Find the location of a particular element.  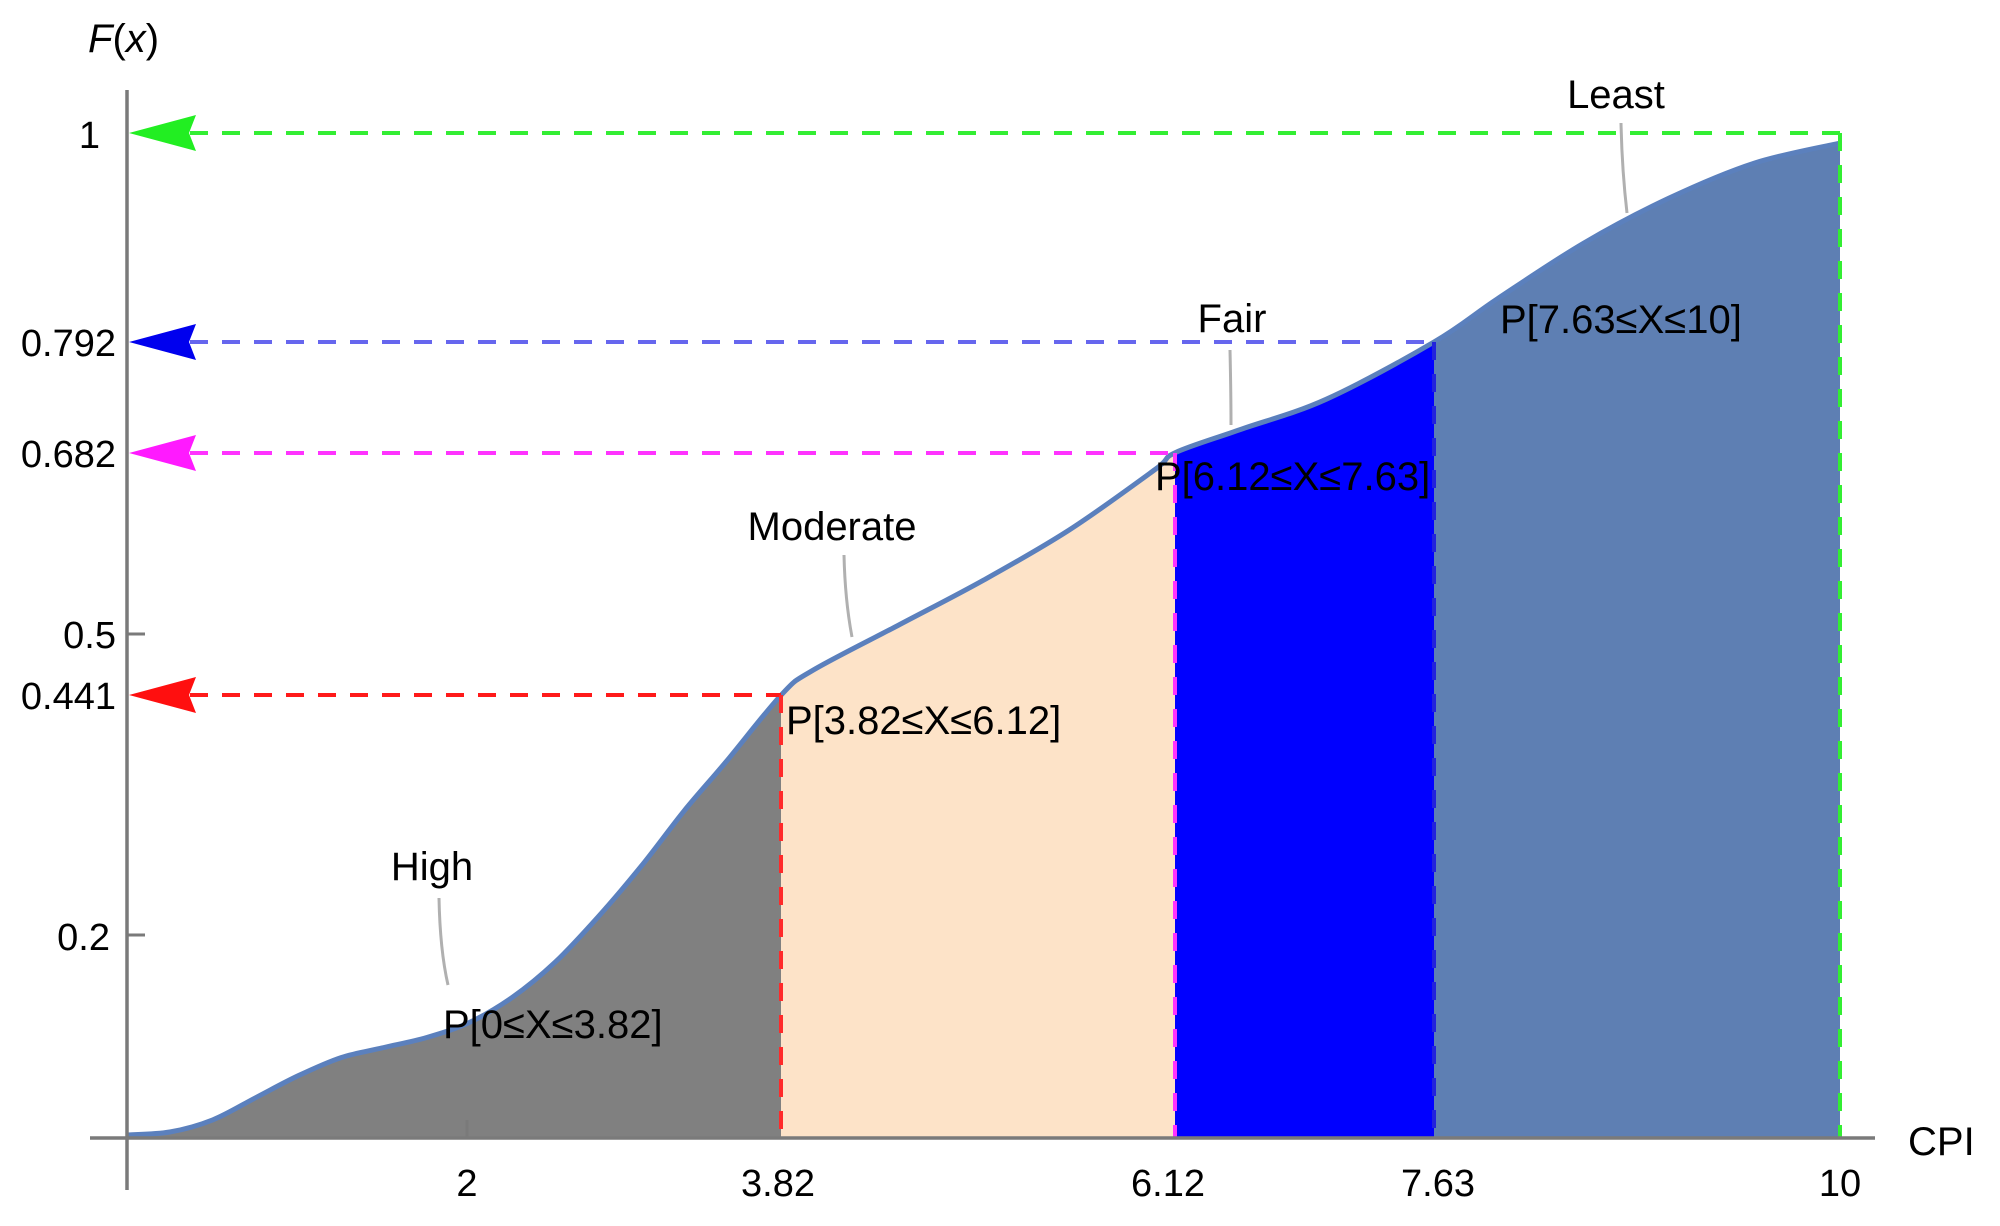

leader-fair is located at coordinates (1230, 387).